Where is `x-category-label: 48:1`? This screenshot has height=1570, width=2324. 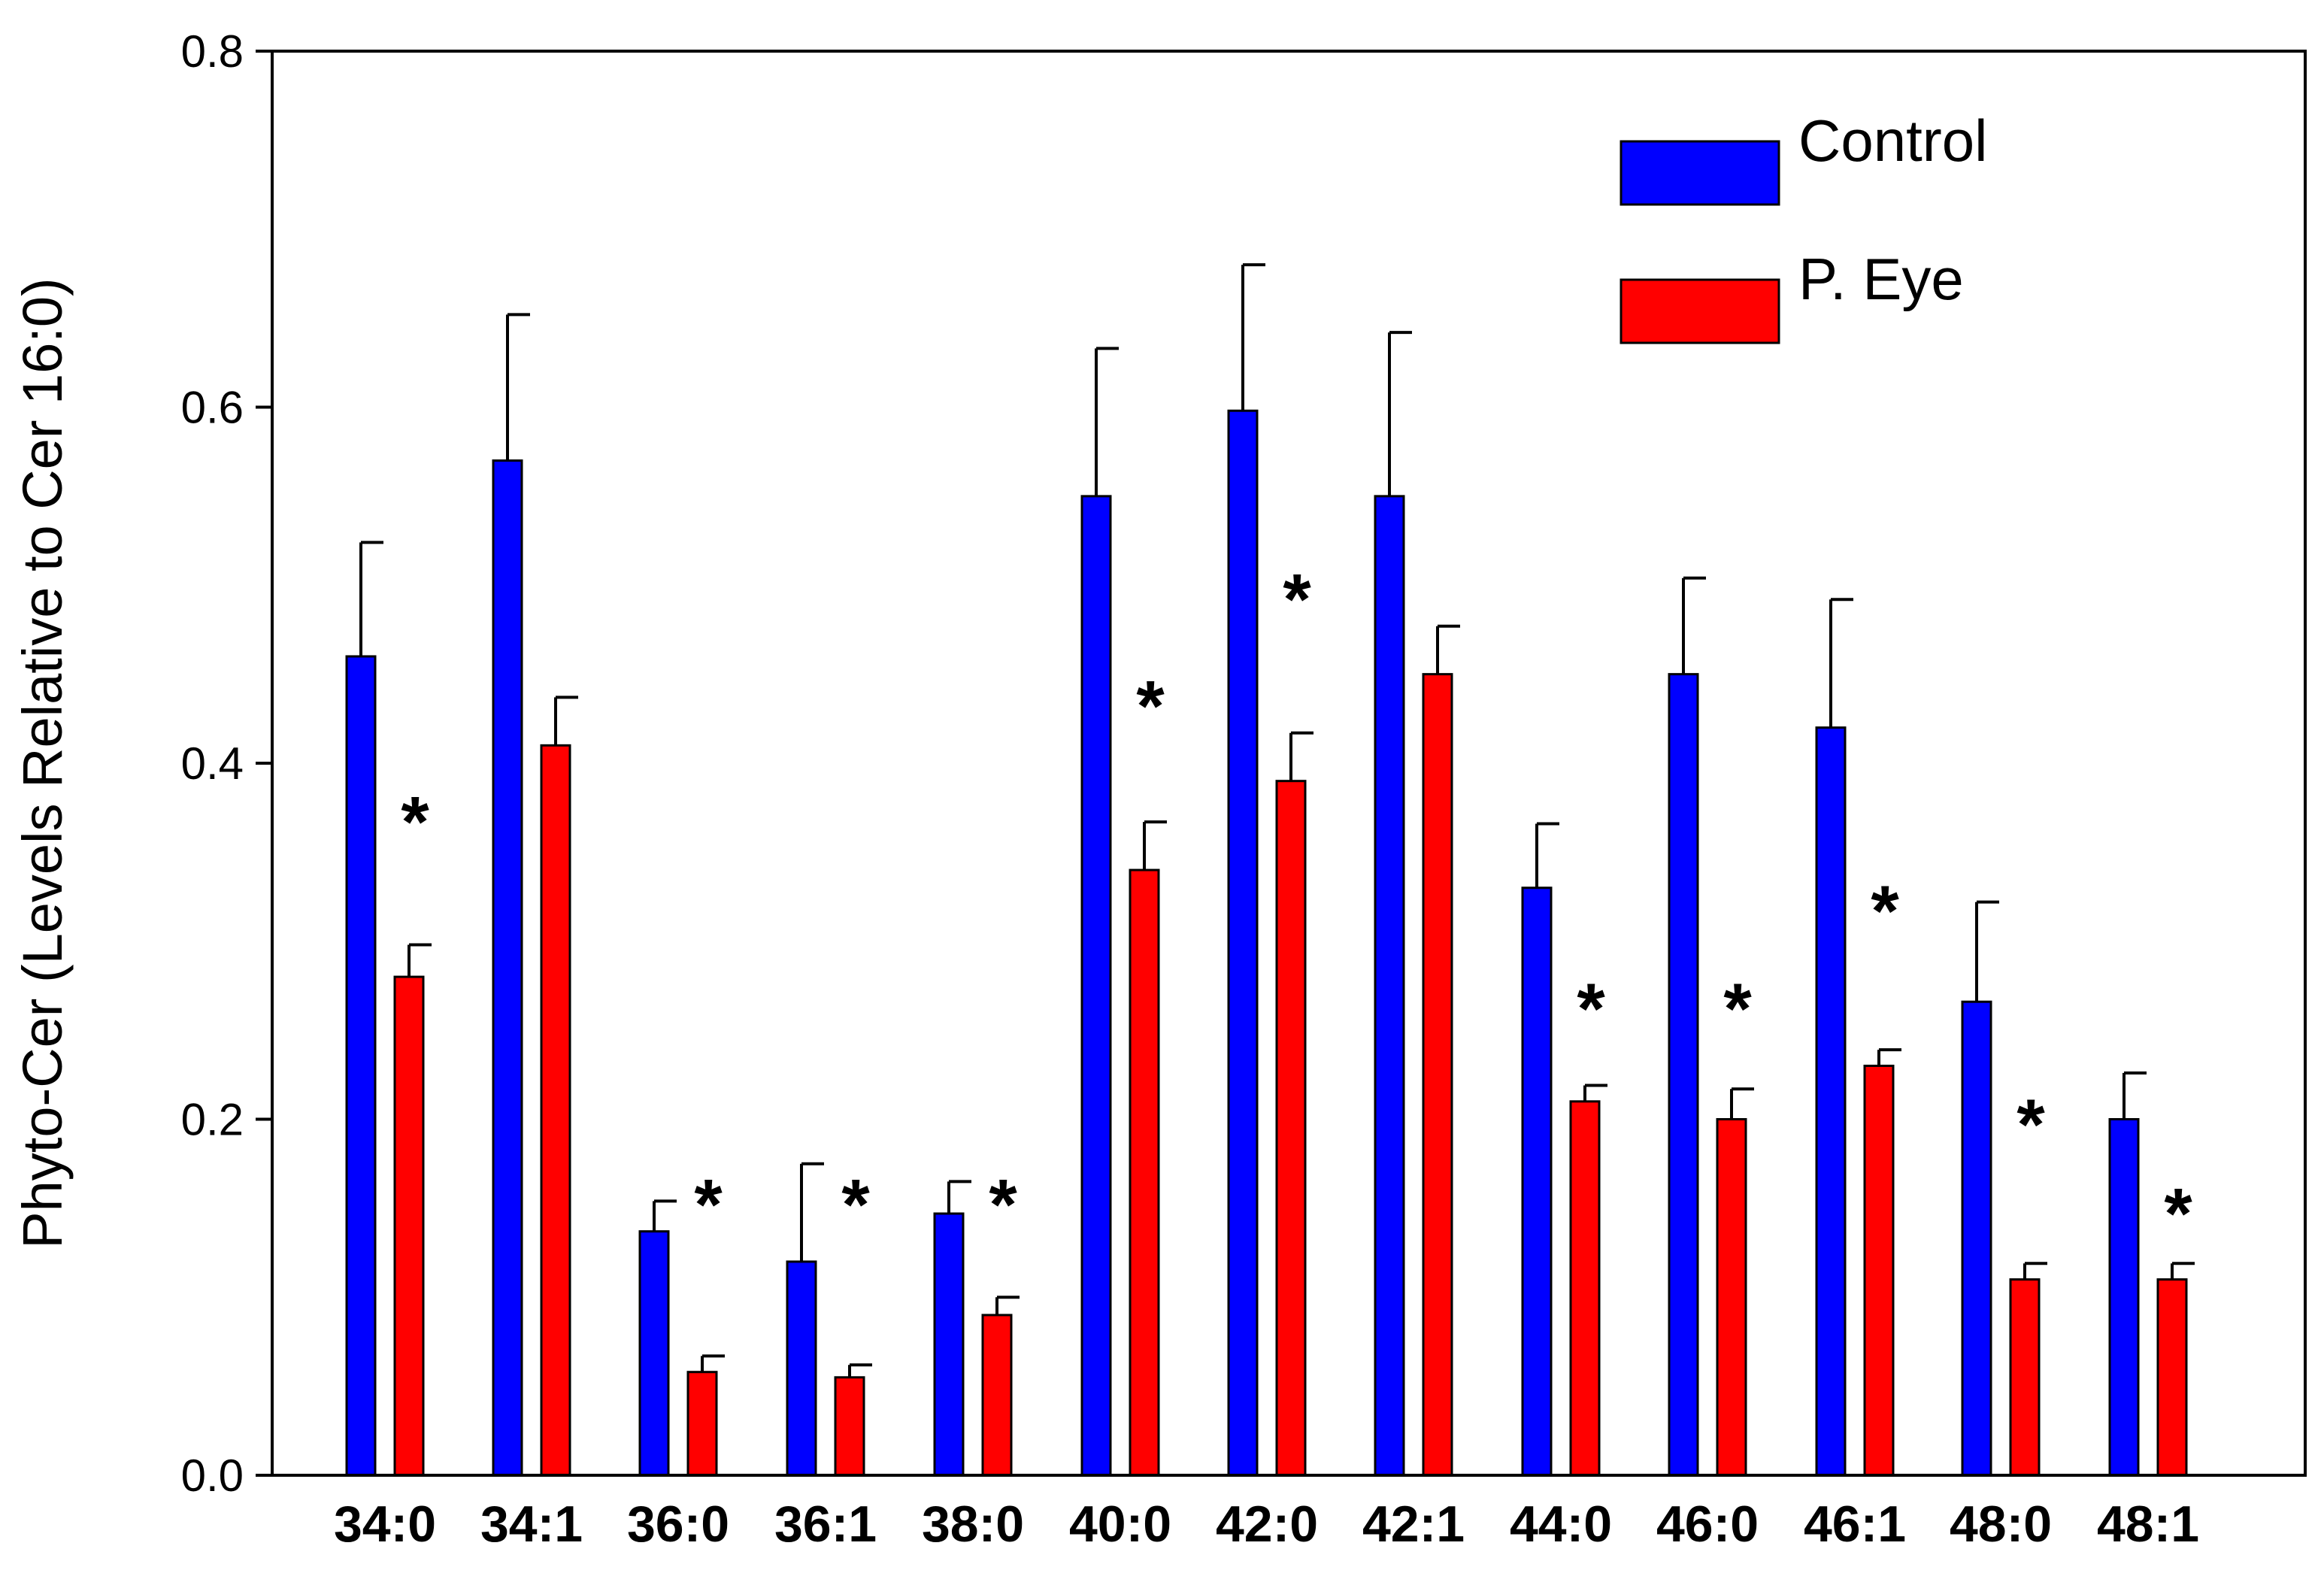
x-category-label: 48:1 is located at coordinates (2148, 1524).